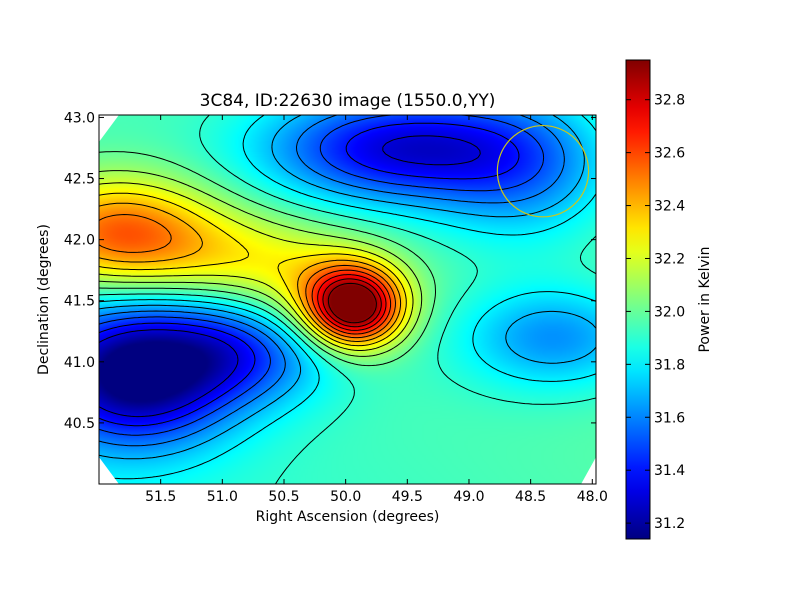 This screenshot has width=800, height=600. What do you see at coordinates (79, 302) in the screenshot?
I see `y-tick-label: 41.5` at bounding box center [79, 302].